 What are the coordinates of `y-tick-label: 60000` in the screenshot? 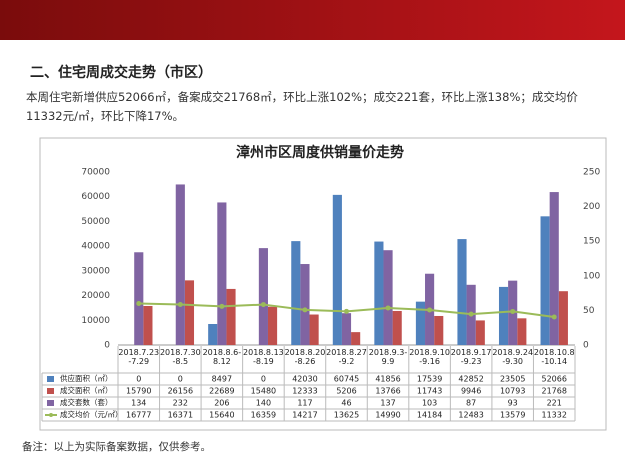 It's located at (95, 197).